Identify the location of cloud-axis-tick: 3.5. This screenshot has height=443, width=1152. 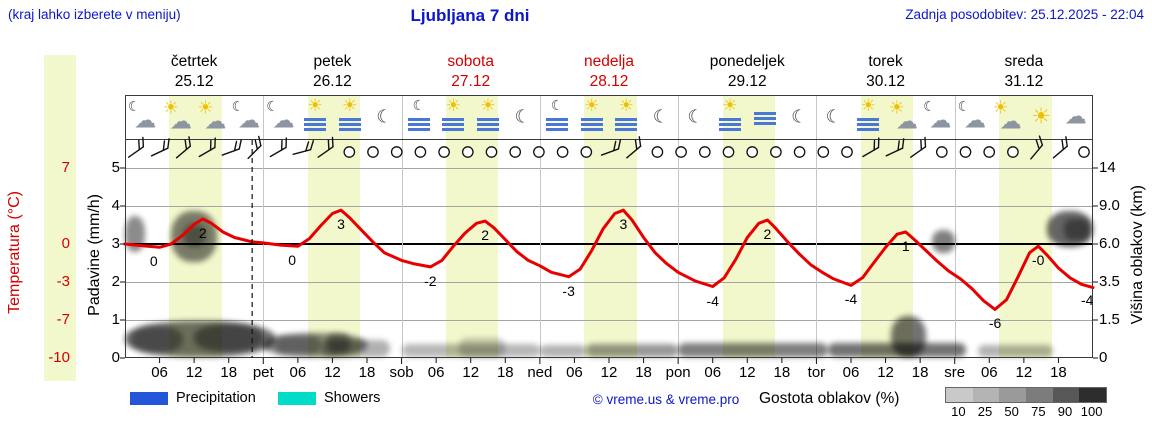
(1109, 281).